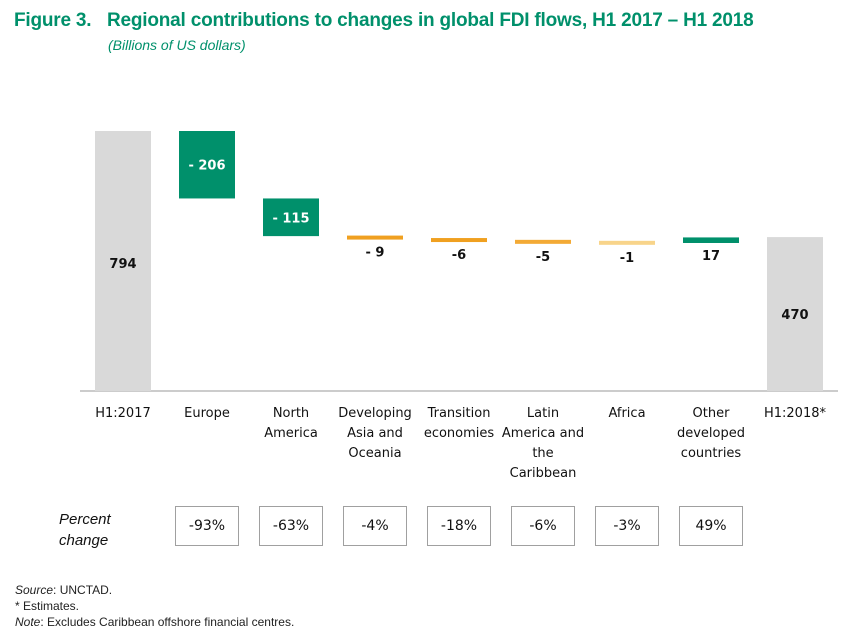  What do you see at coordinates (53, 20) in the screenshot?
I see `figure-number: Figure 3.` at bounding box center [53, 20].